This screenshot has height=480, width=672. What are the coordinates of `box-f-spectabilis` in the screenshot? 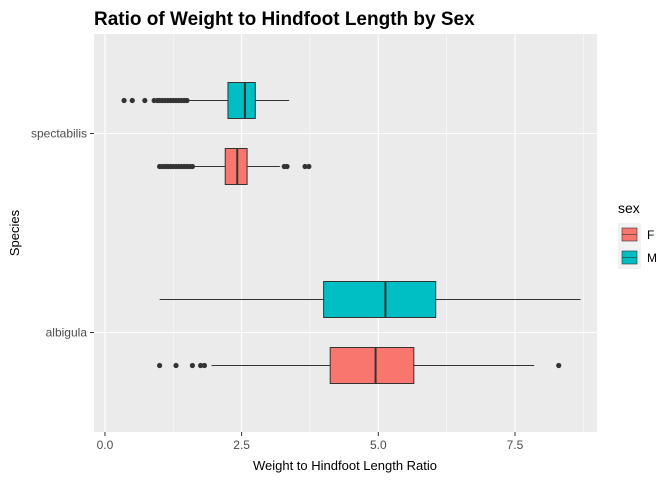 It's located at (234, 166).